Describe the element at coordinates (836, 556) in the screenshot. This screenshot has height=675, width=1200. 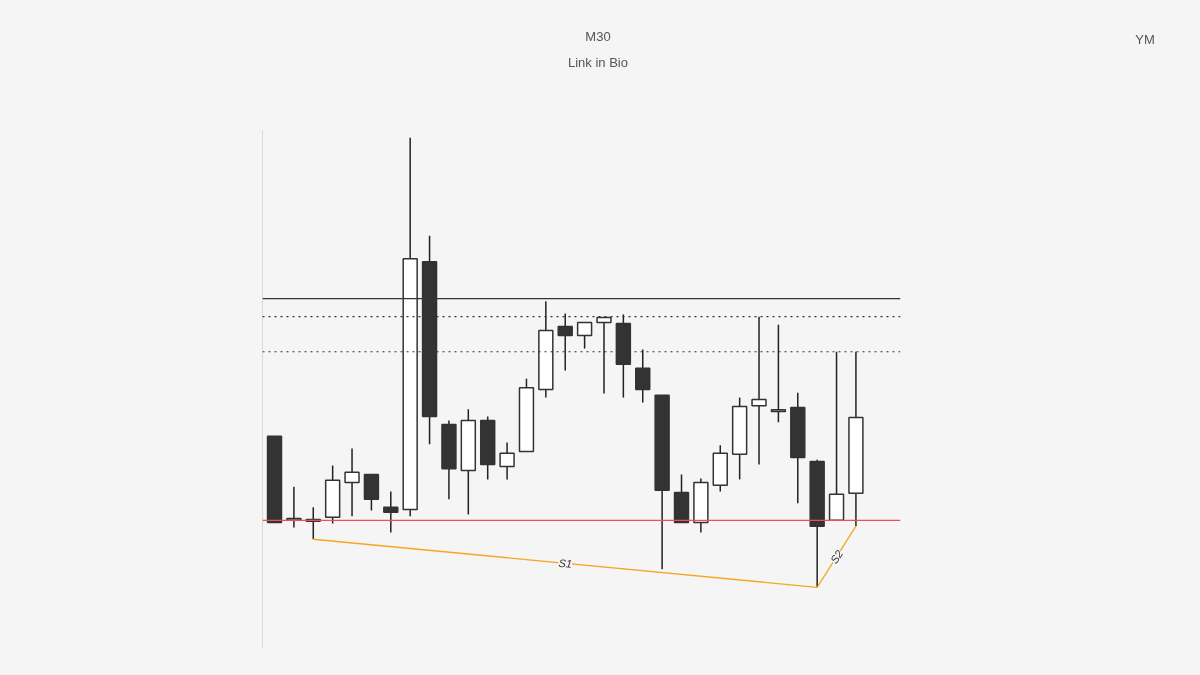
I see `text: S2` at that location.